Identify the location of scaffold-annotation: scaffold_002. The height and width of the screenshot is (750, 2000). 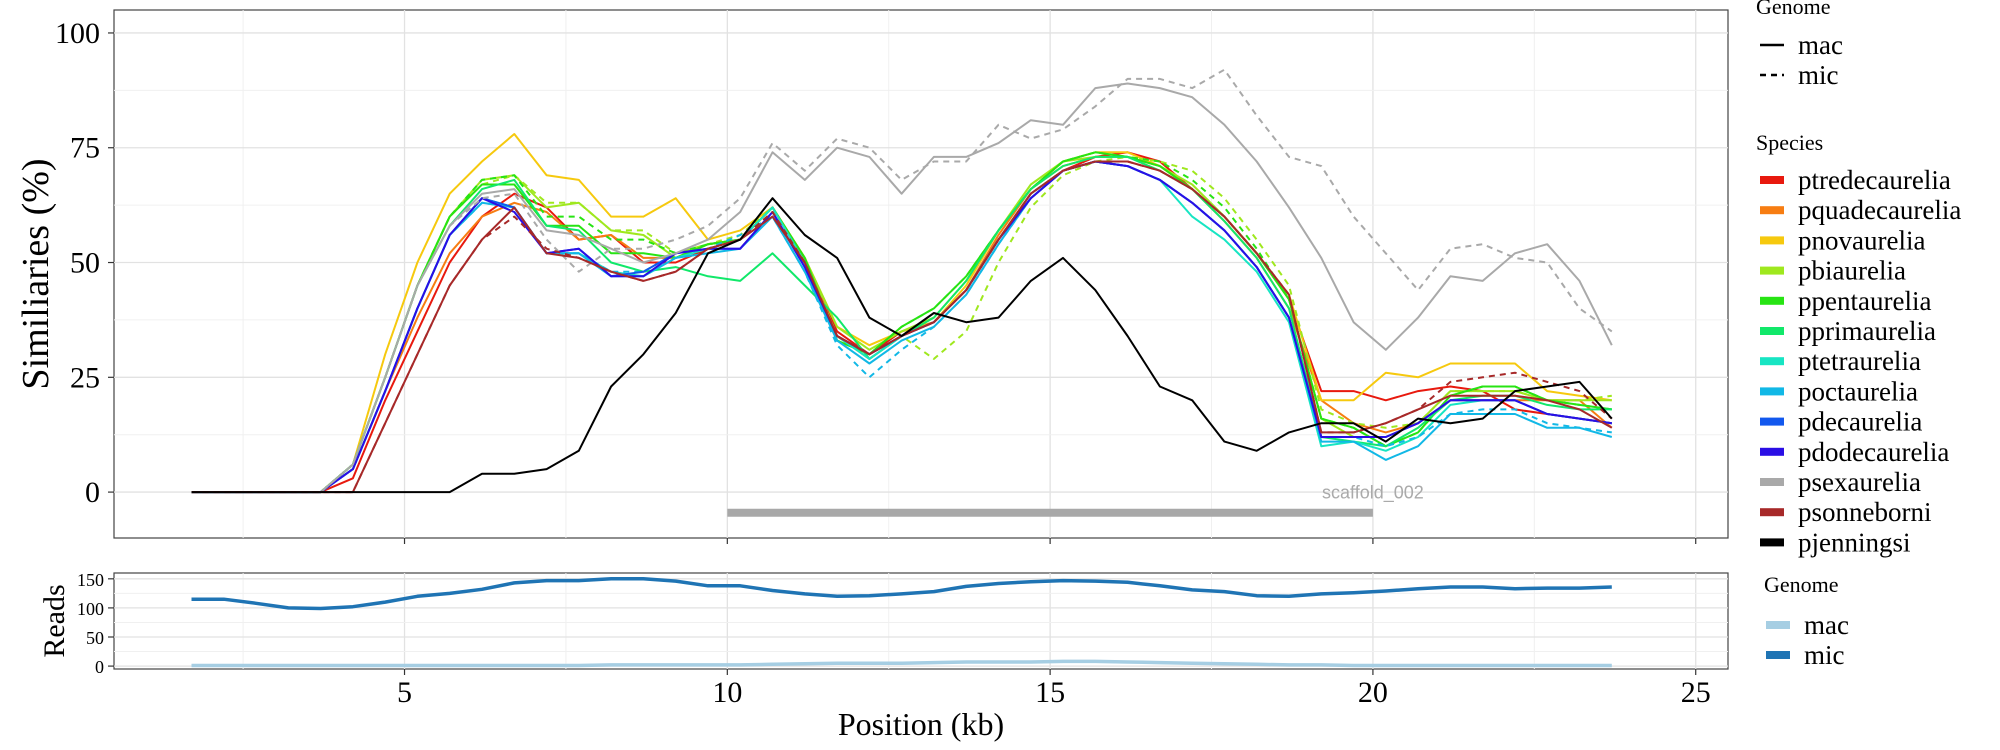
(1075, 500).